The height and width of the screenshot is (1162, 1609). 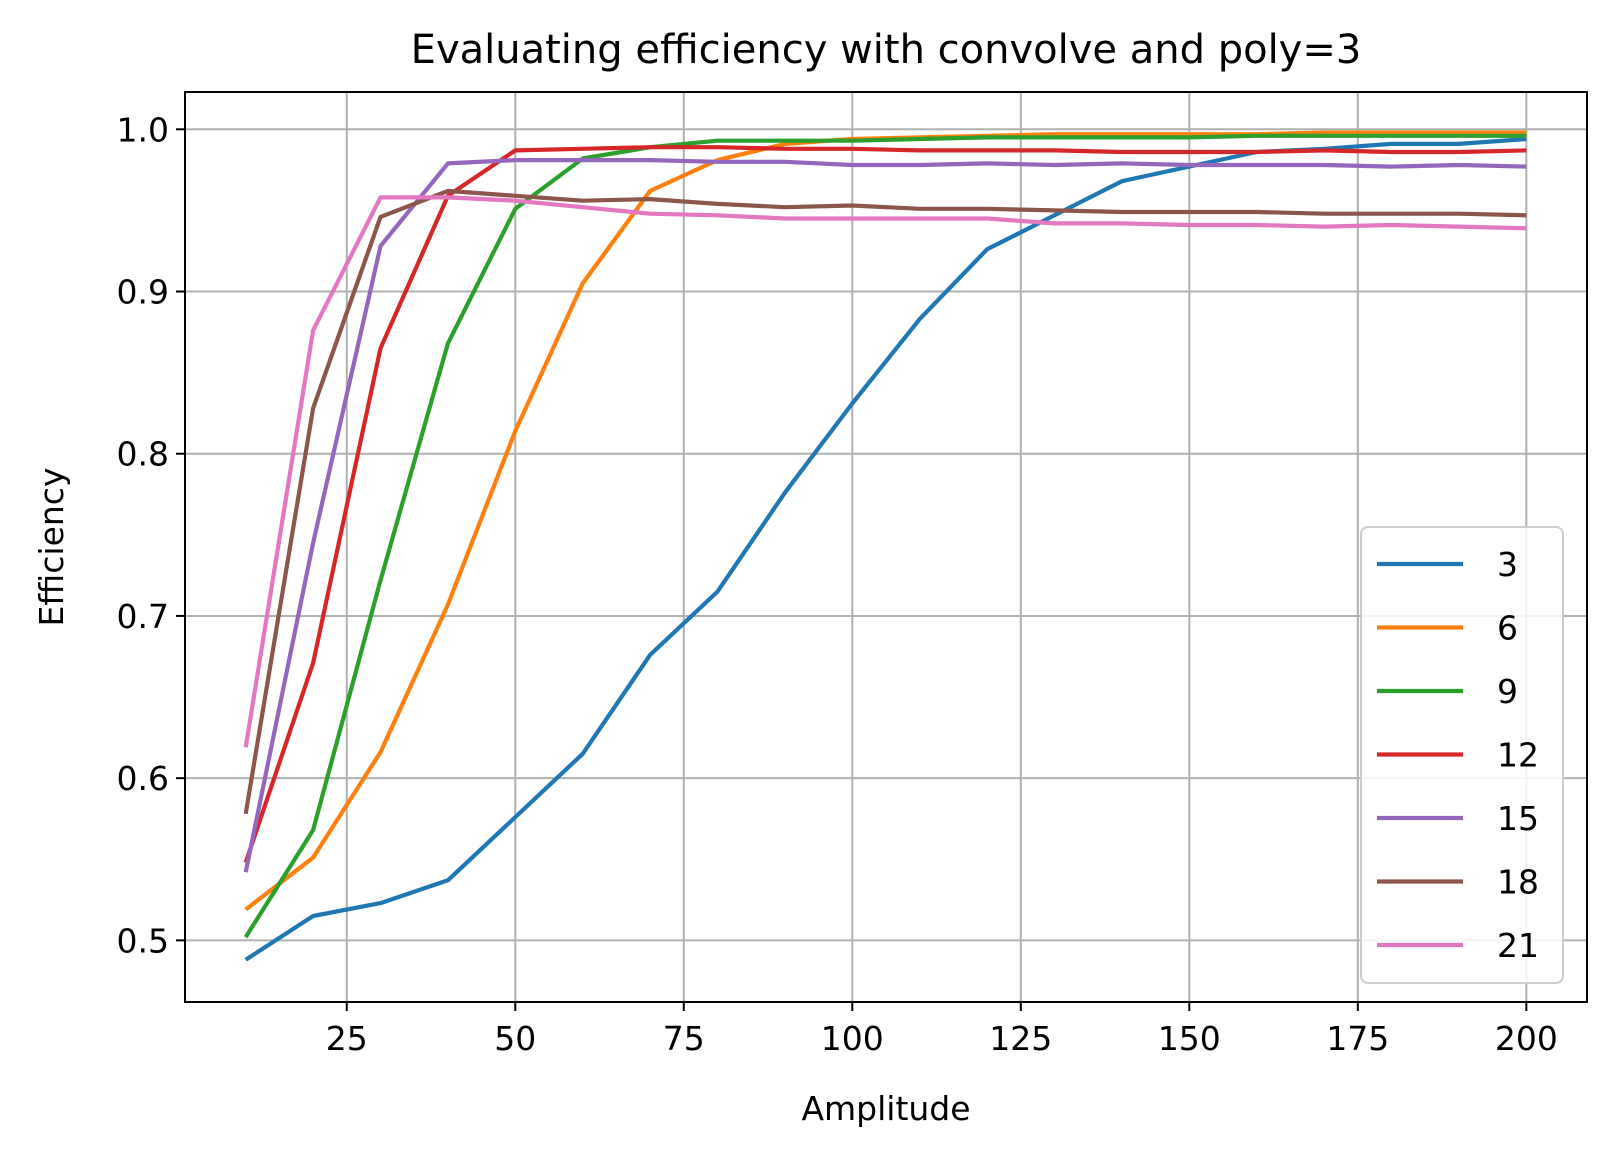 What do you see at coordinates (143, 454) in the screenshot?
I see `y-tick-label: 0.8` at bounding box center [143, 454].